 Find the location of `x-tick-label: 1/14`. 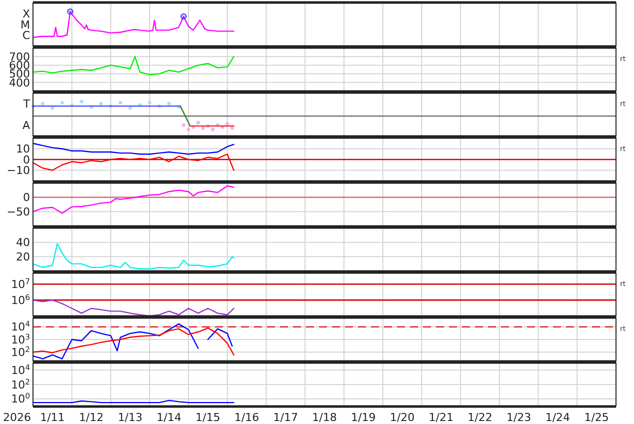

x-tick-label: 1/14 is located at coordinates (169, 417).